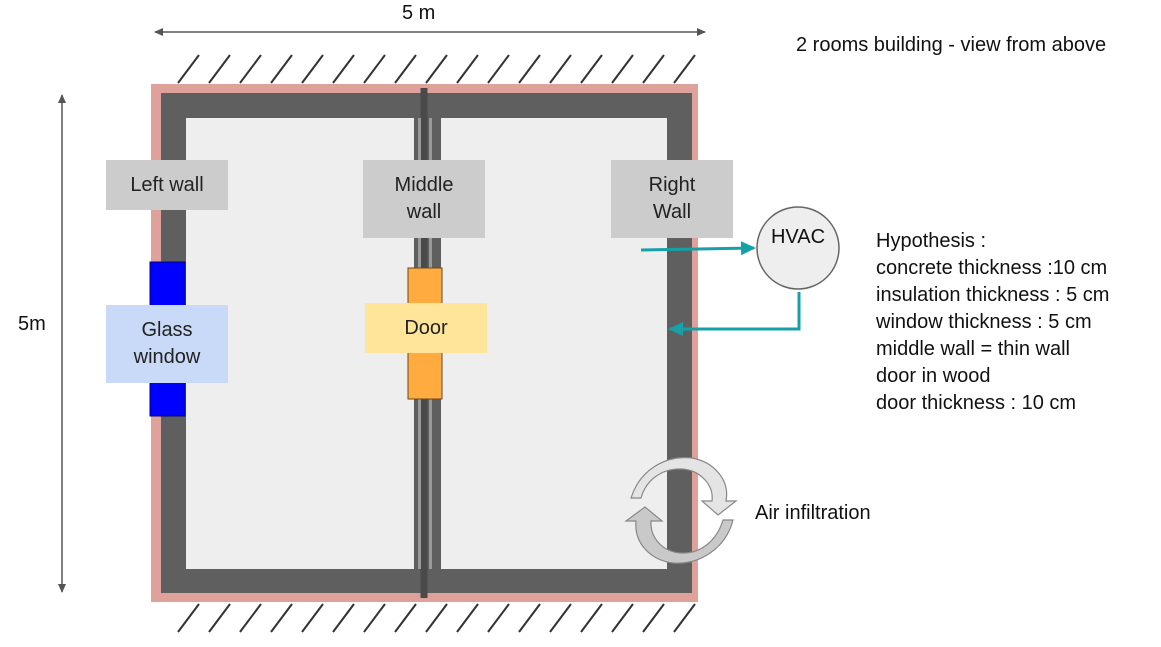 This screenshot has height=647, width=1161. I want to click on glass-window-label-line-1: Glass, so click(167, 330).